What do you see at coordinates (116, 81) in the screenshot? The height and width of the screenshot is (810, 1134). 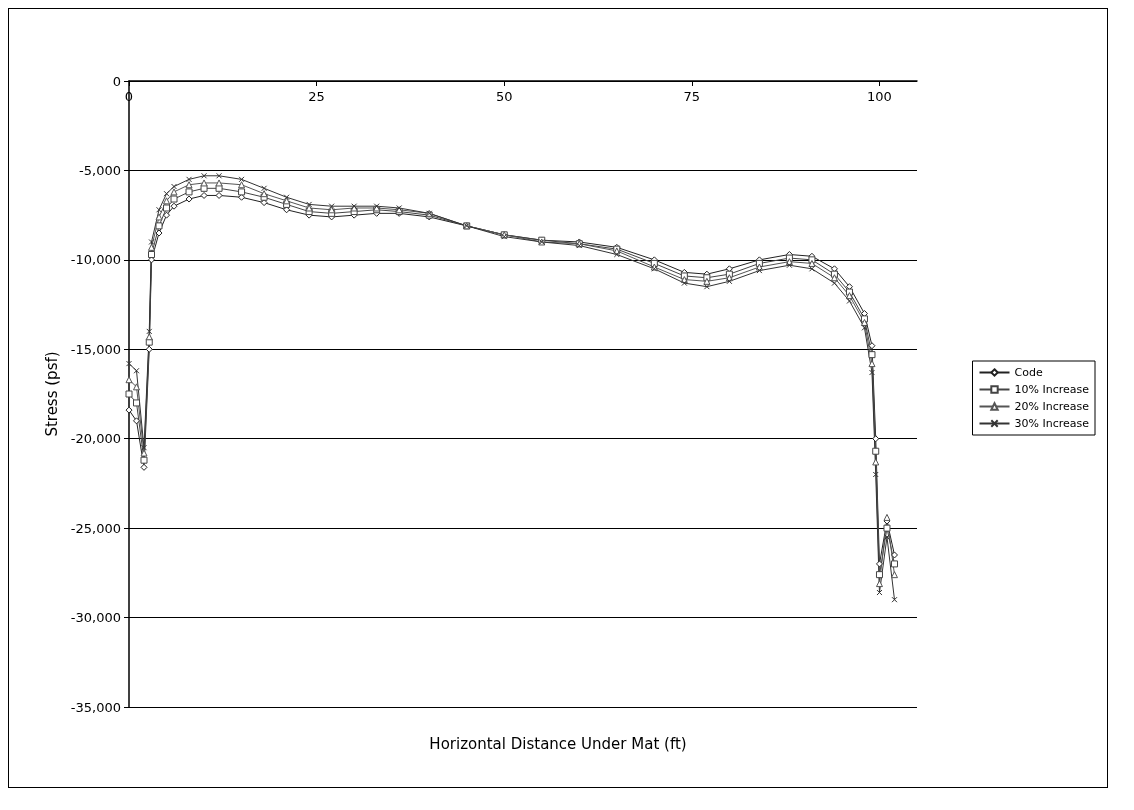 I see `y-tick-label: 0` at bounding box center [116, 81].